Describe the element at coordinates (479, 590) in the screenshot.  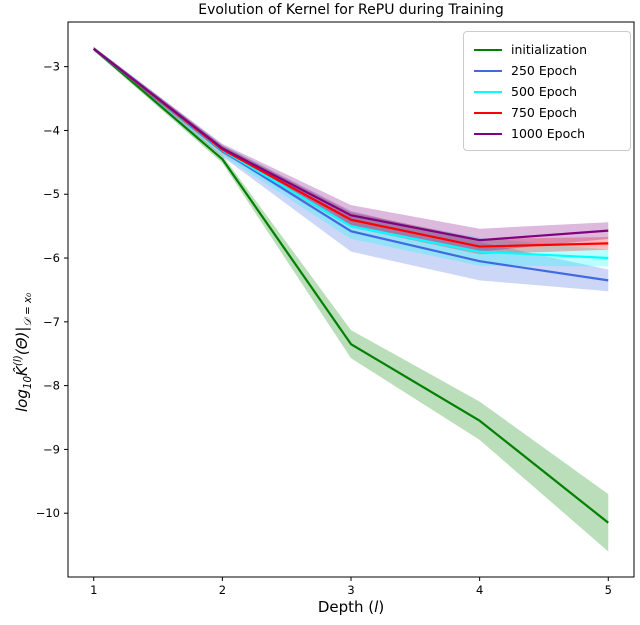
I see `svg-text: 4` at that location.